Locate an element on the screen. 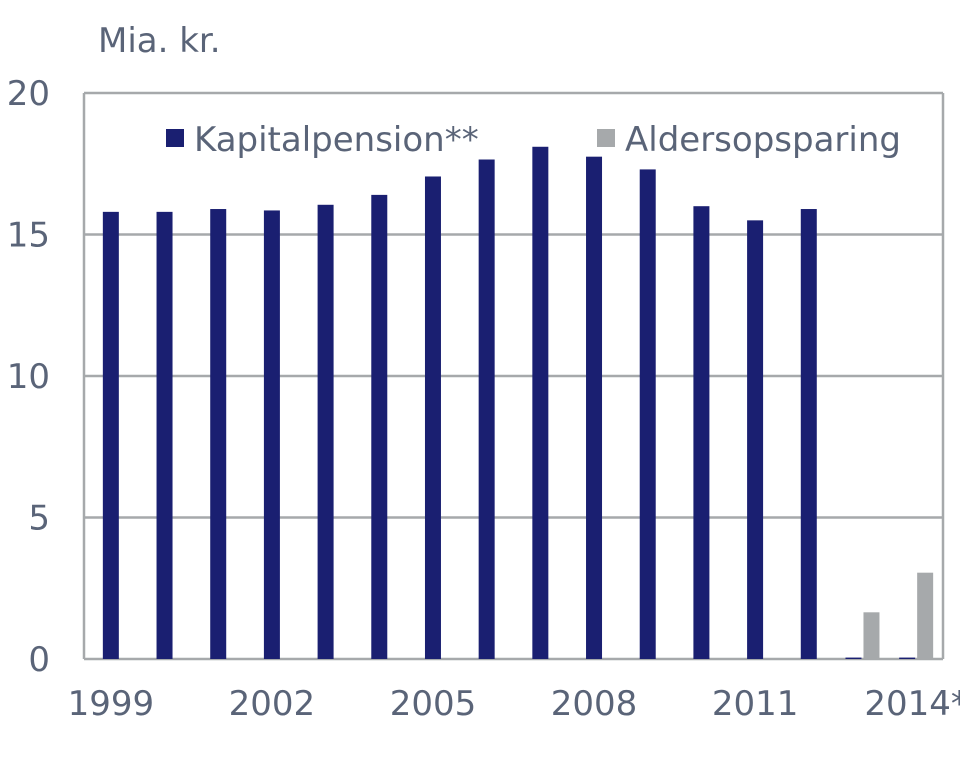 This screenshot has width=960, height=759. bar-kapitalpension-2002 is located at coordinates (271, 434).